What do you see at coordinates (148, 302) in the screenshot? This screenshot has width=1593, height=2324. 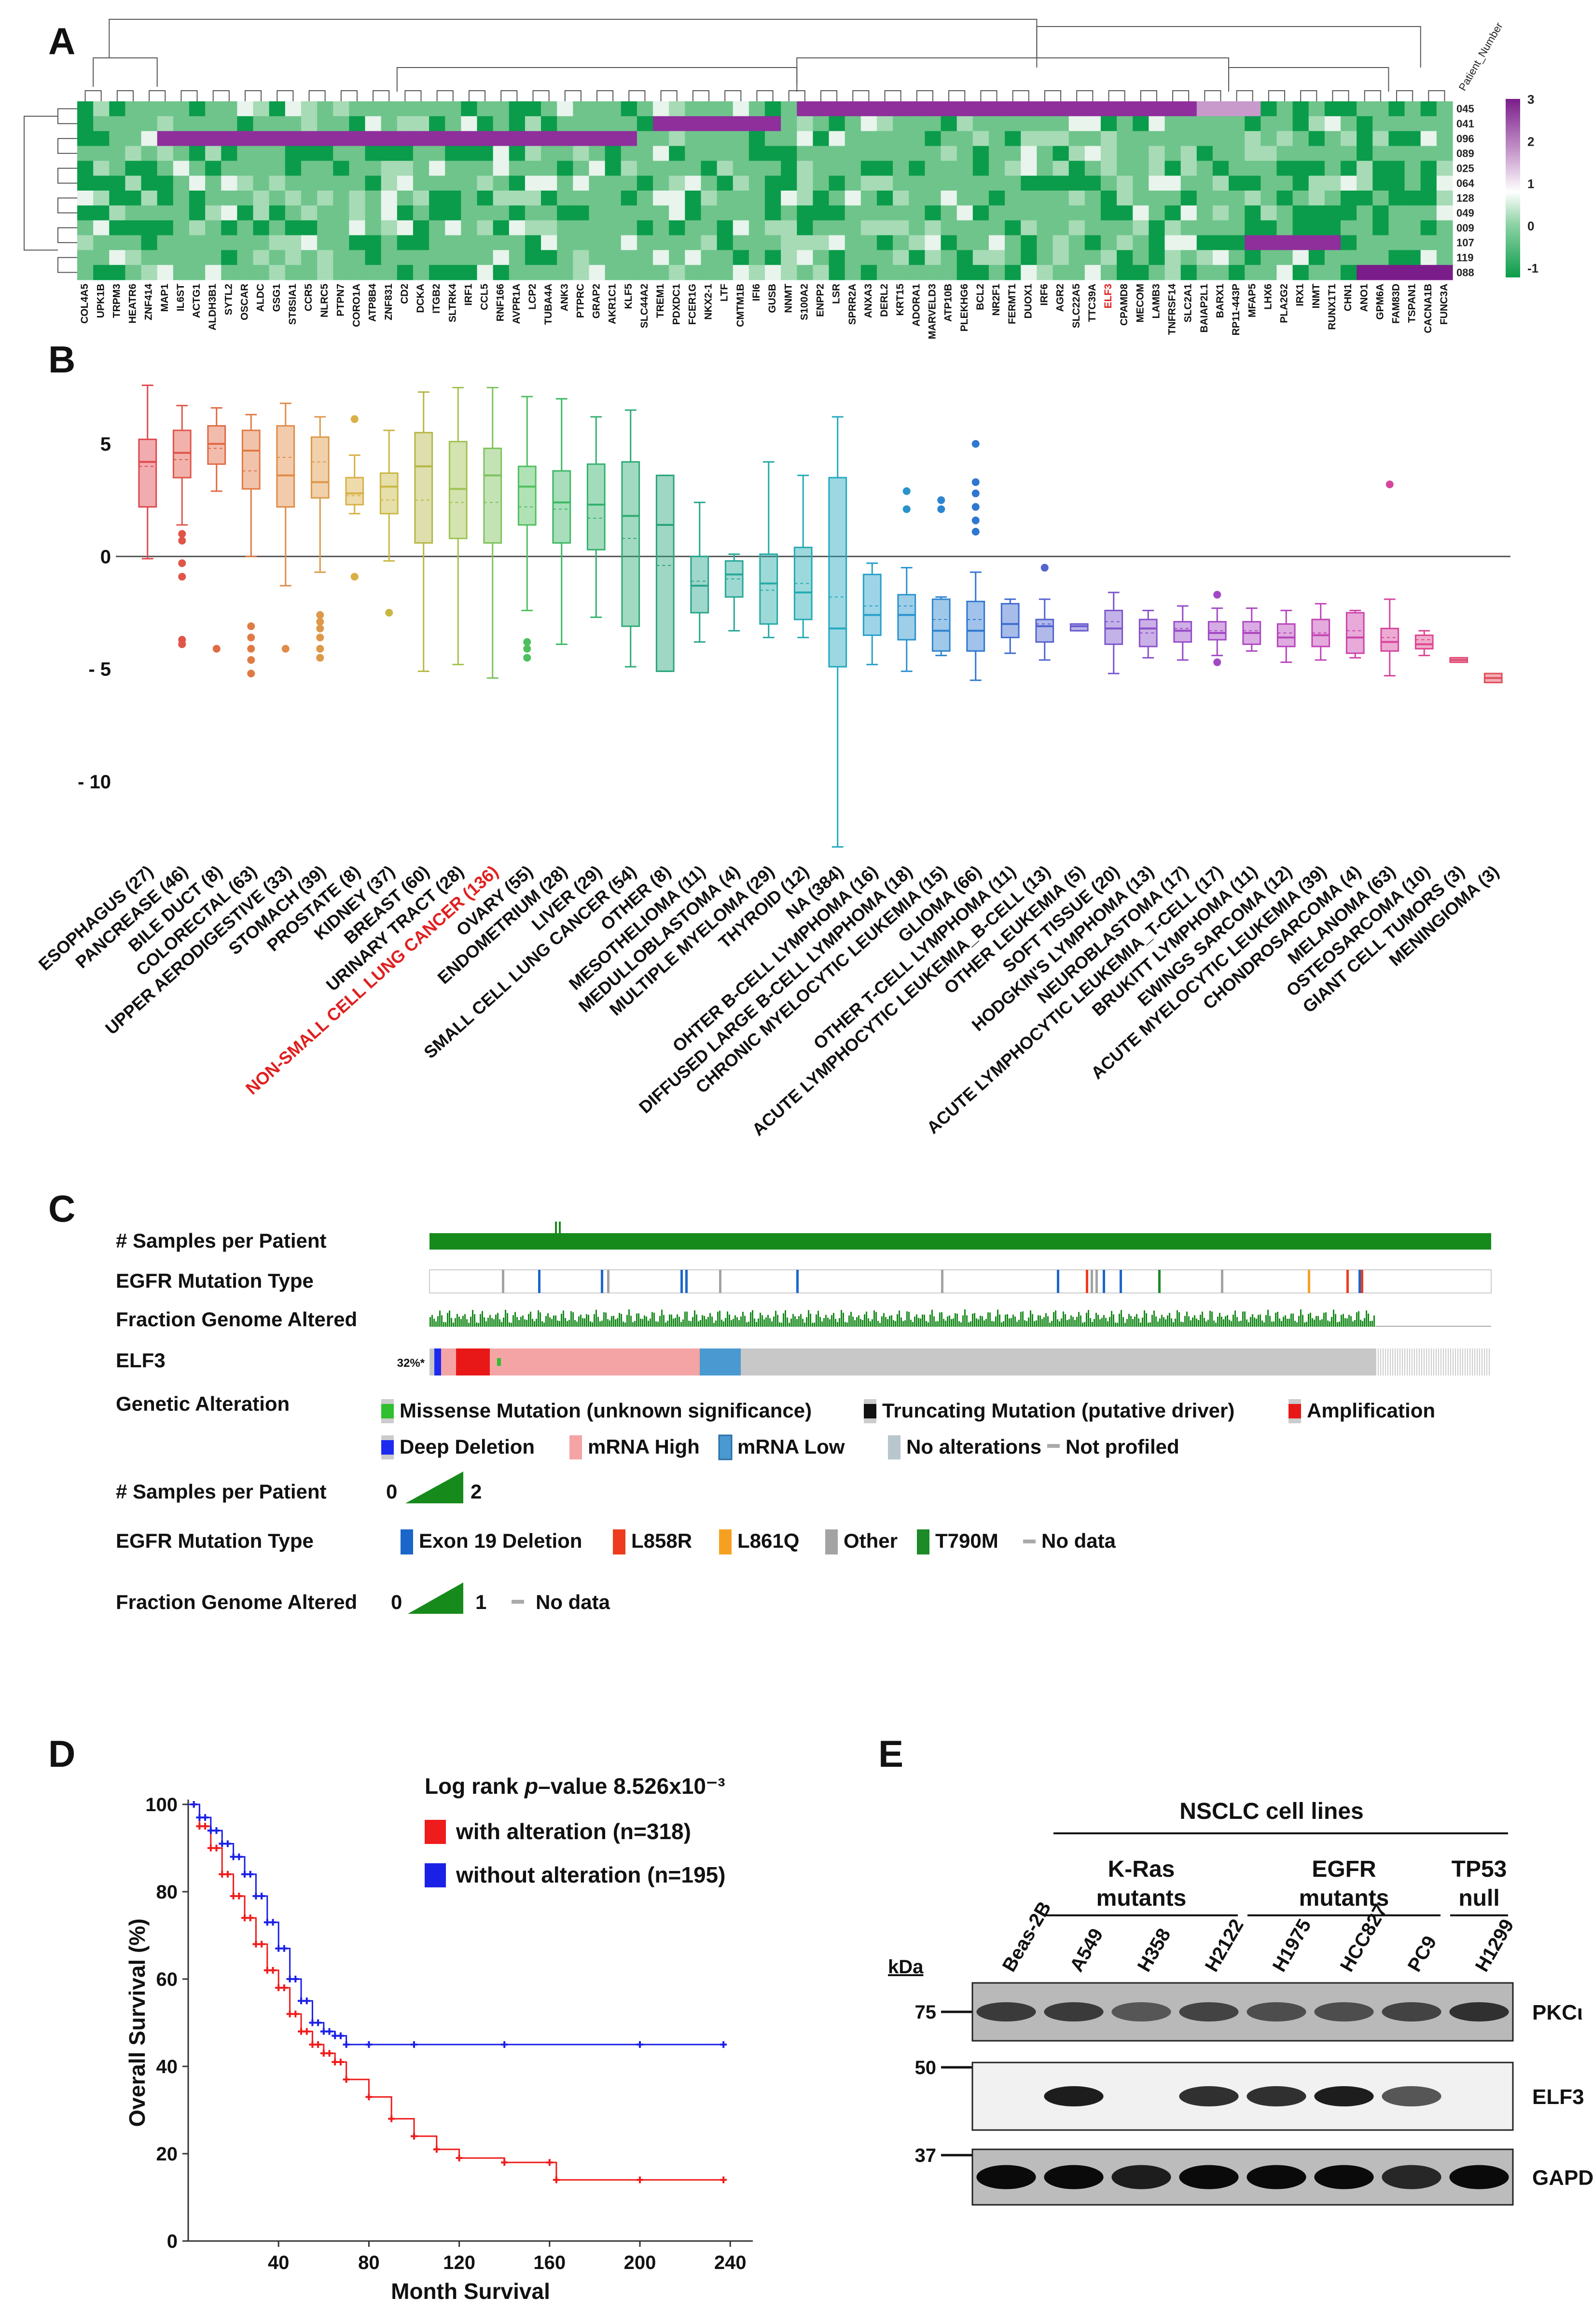 I see `heatmap-gene-label: ZNF414` at bounding box center [148, 302].